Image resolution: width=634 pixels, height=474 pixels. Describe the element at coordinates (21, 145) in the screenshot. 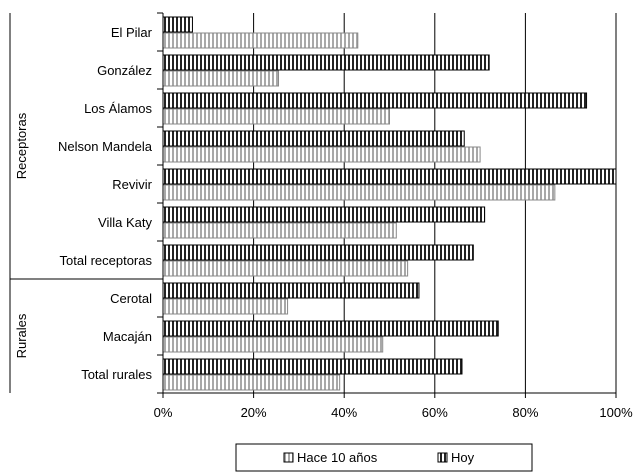

I see `group-label-receptoras: Receptoras` at that location.